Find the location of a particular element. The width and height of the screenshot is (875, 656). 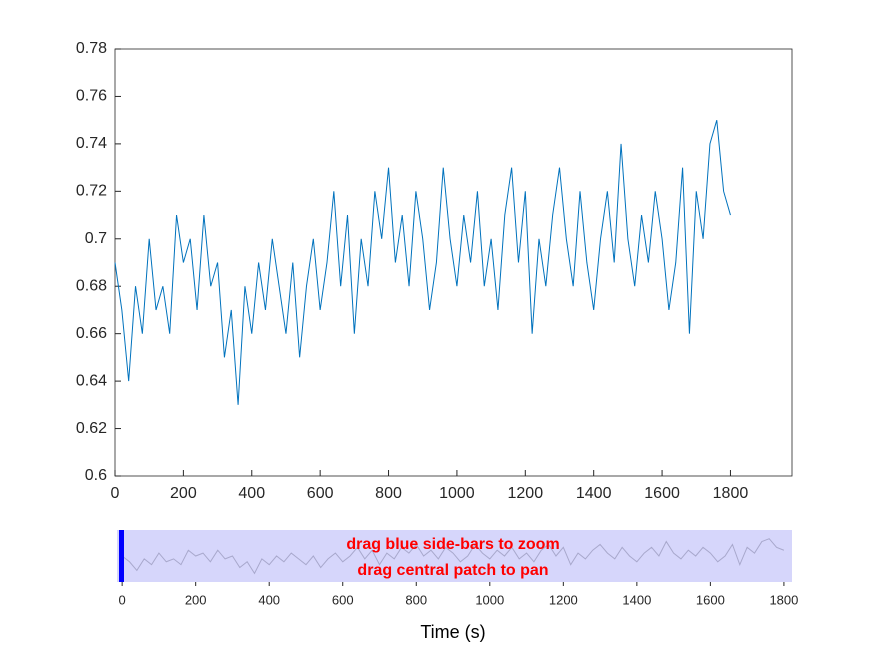

y-tick-label: 0.66 is located at coordinates (91, 333).